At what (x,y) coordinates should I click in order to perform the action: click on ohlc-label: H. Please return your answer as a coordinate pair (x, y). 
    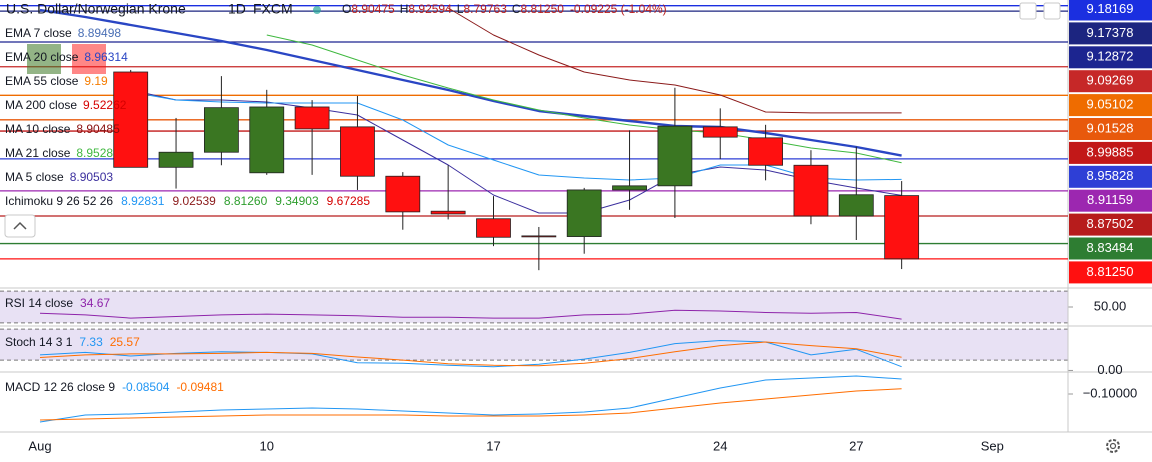
    Looking at the image, I should click on (404, 9).